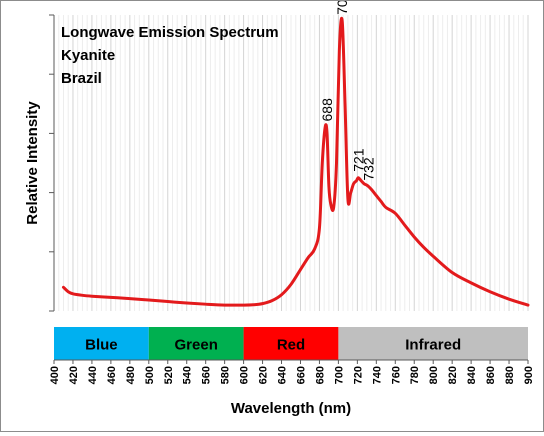 The image size is (544, 436). I want to click on y-axis-ticks, so click(51, 163).